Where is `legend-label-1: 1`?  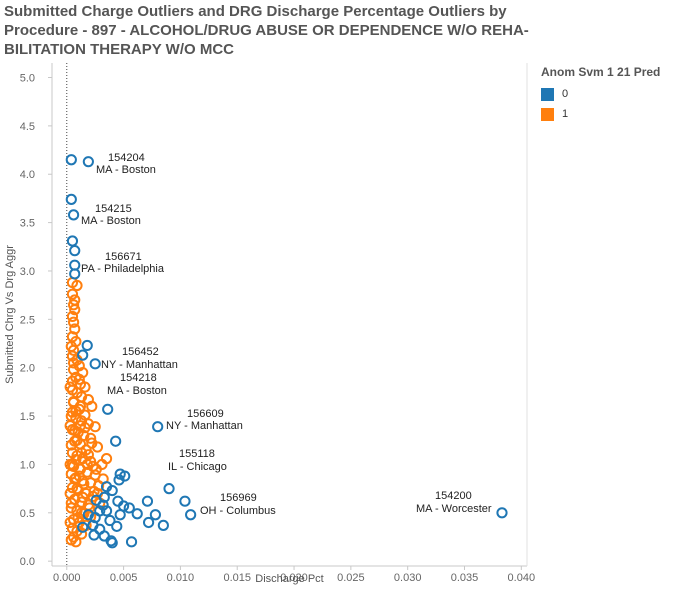
legend-label-1: 1 is located at coordinates (565, 114).